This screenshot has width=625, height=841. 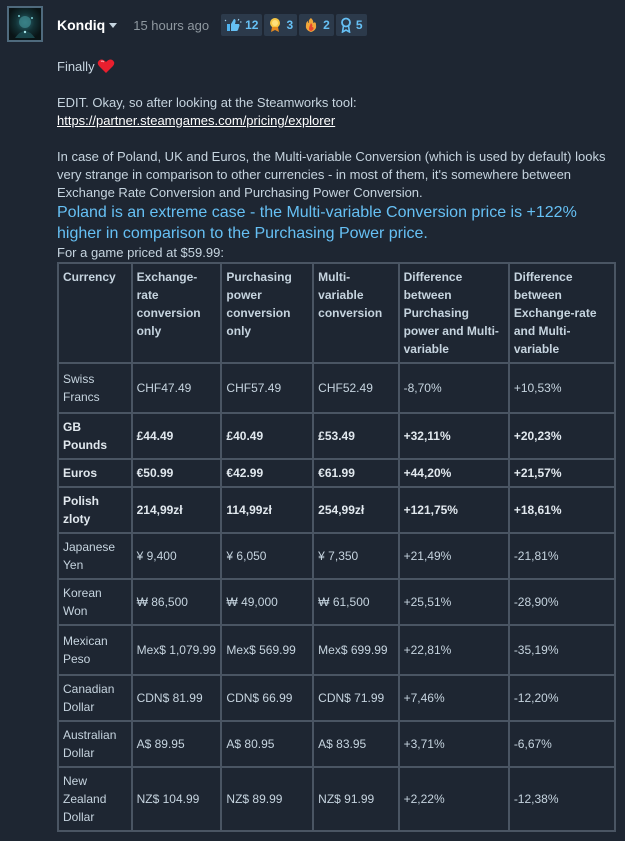 What do you see at coordinates (233, 24) in the screenshot?
I see `thumbs-up-award-icon` at bounding box center [233, 24].